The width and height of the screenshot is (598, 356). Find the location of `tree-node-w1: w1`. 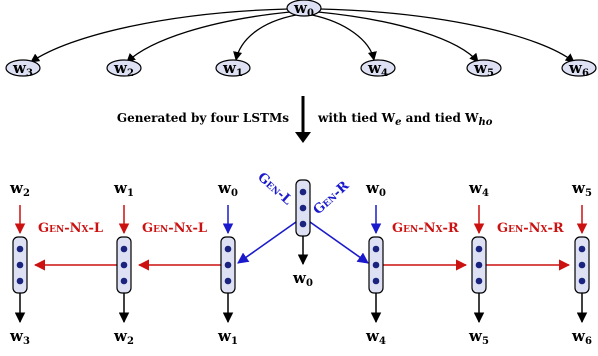

tree-node-w1: w1 is located at coordinates (233, 69).